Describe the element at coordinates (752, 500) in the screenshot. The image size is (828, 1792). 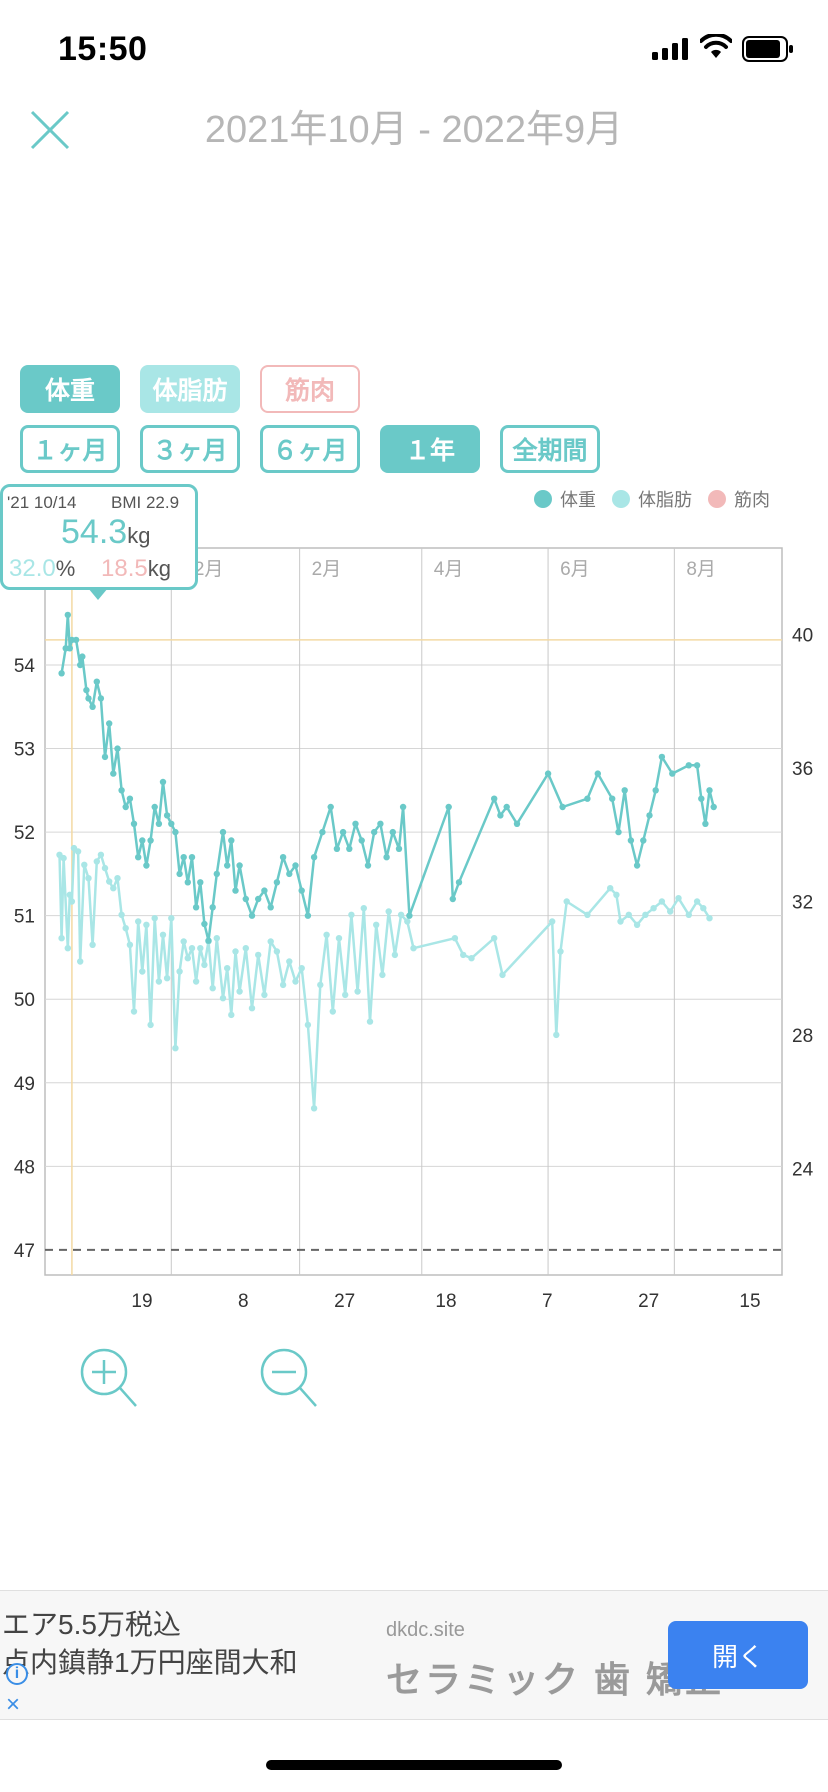
I see `legend-muscle-label: 筋肉` at that location.